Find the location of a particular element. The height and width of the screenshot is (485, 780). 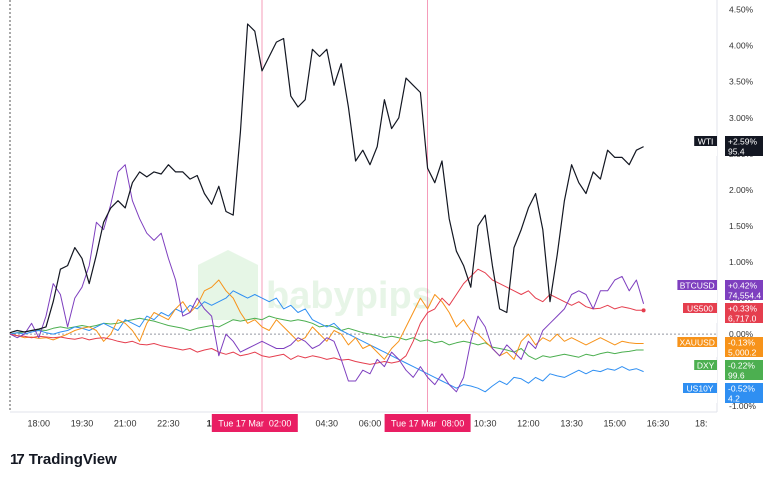

y-tick-label: 4.50% is located at coordinates (741, 10).